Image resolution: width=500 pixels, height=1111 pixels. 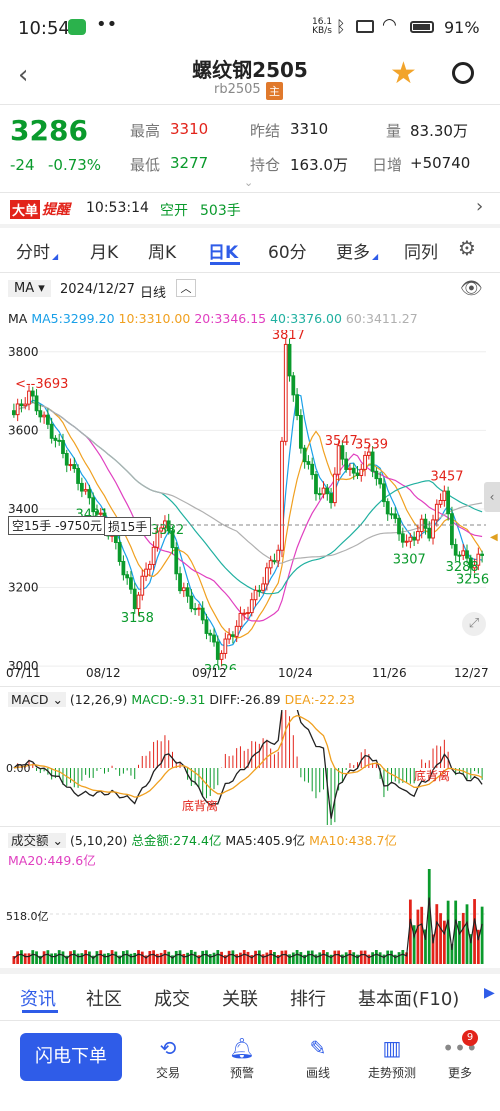 What do you see at coordinates (240, 999) in the screenshot?
I see `tab-related: 关联` at bounding box center [240, 999].